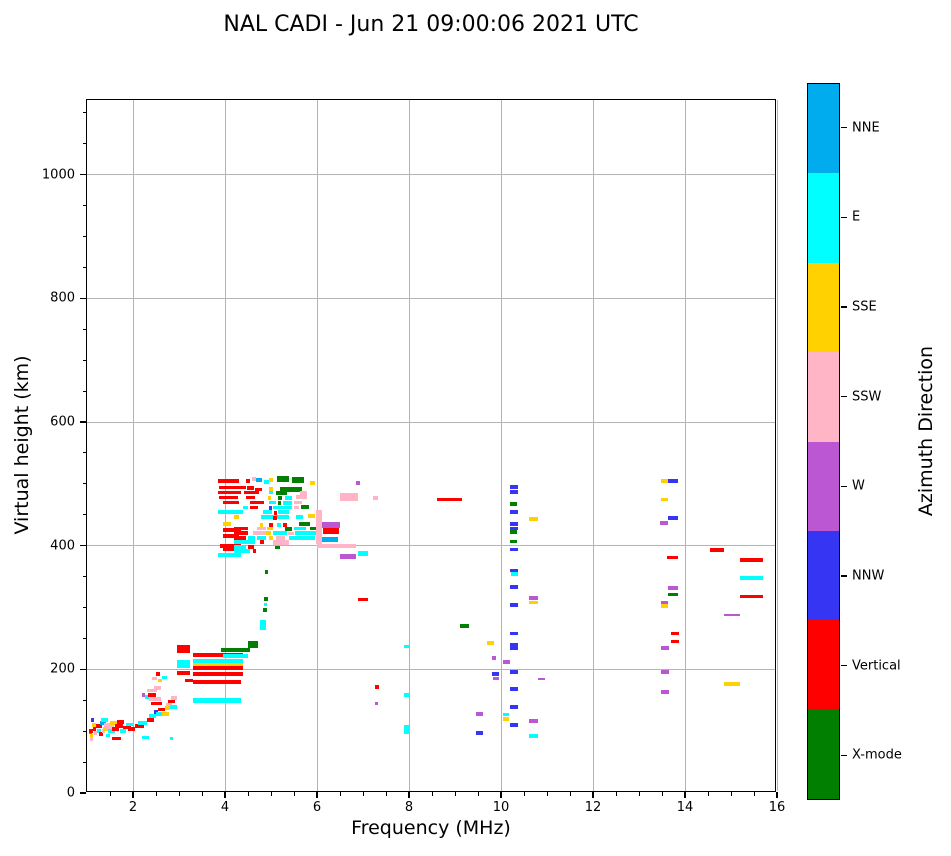 The image size is (951, 856). What do you see at coordinates (858, 486) in the screenshot?
I see `colorbar-tick-label: W` at bounding box center [858, 486].